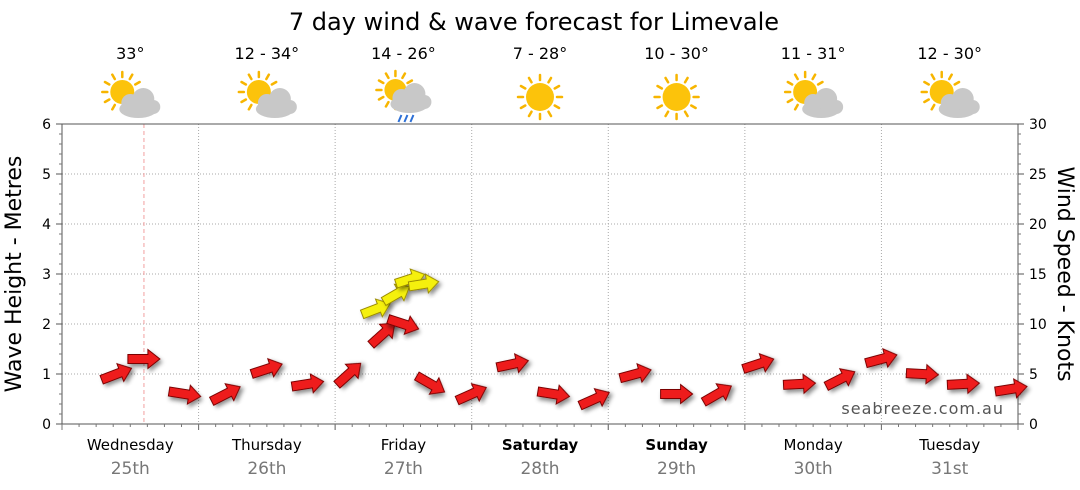  I want to click on day-name-label: Tuesday, so click(949, 445).